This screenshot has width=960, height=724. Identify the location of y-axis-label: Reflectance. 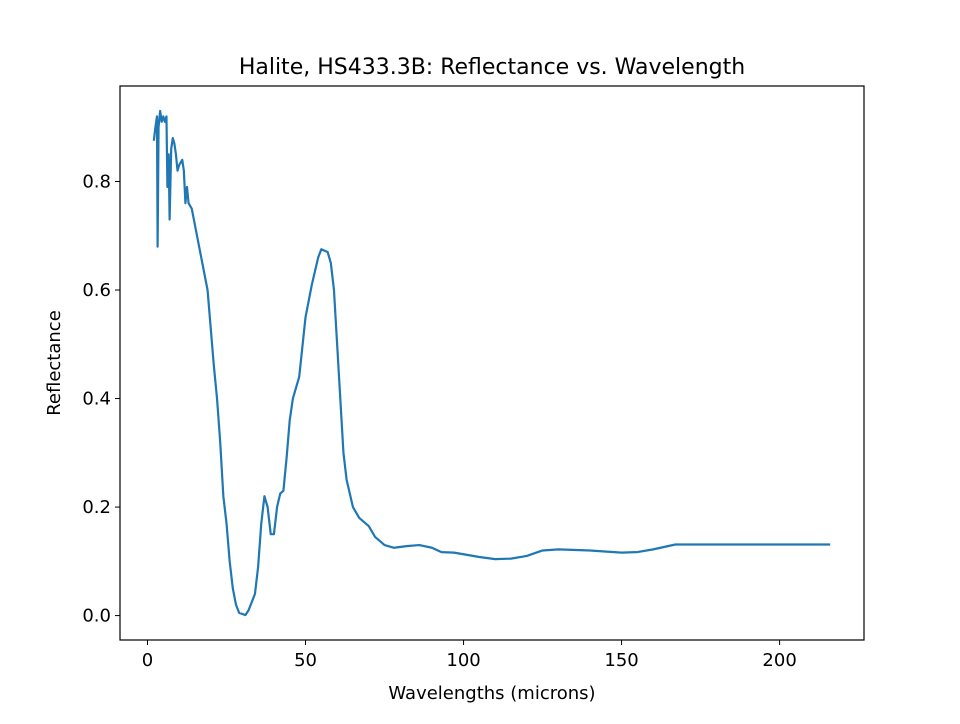
(54, 363).